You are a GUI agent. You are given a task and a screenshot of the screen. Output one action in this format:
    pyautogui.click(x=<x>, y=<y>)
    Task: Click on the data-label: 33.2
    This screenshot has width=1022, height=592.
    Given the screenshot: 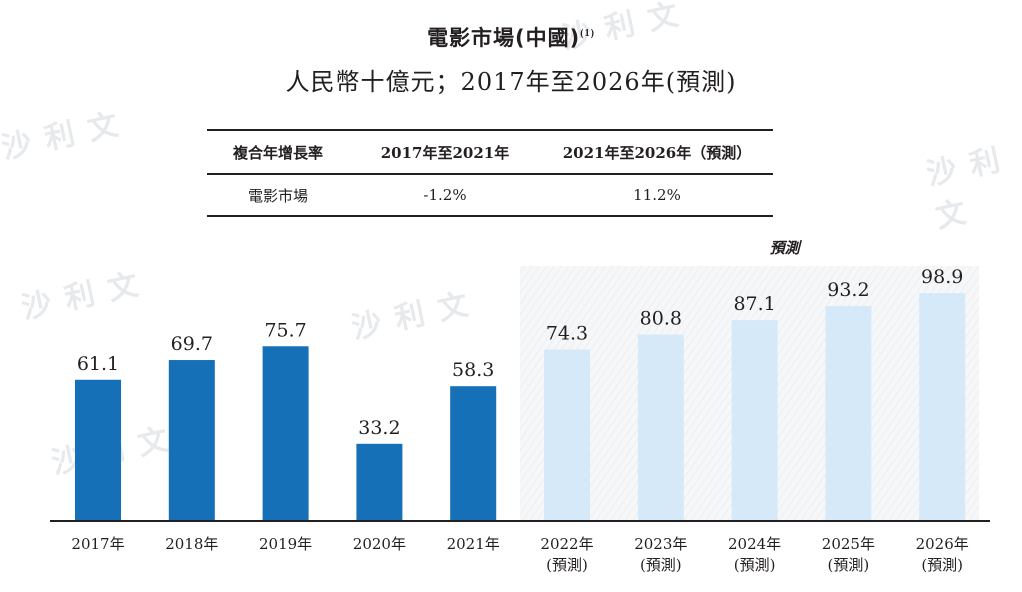 What is the action you would take?
    pyautogui.click(x=379, y=428)
    